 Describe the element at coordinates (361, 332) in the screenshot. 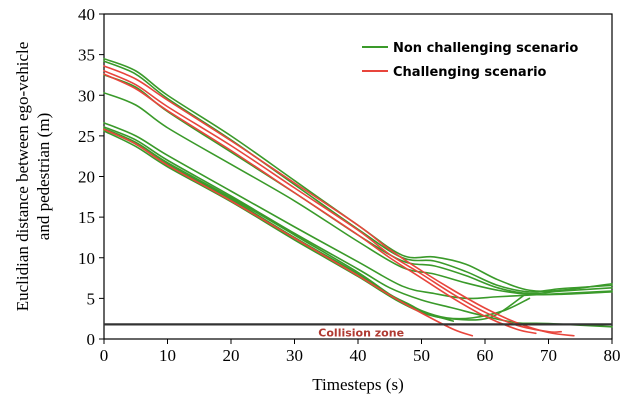

I see `collision-zone-label: Collision zone` at that location.